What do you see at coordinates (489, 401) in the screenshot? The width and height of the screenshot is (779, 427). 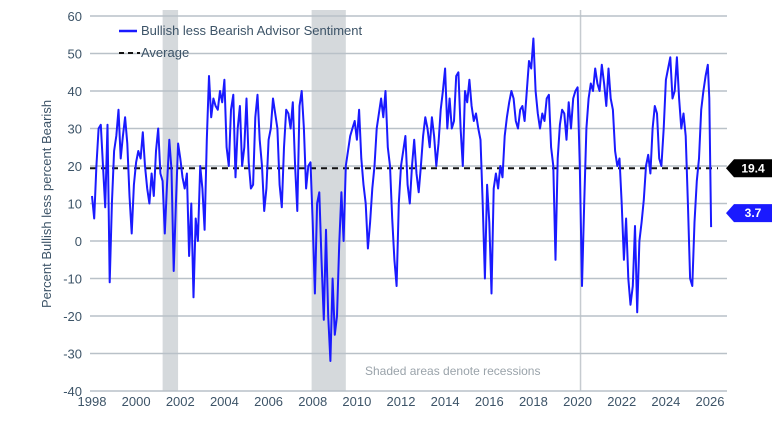 I see `x-tick-label: 2016` at bounding box center [489, 401].